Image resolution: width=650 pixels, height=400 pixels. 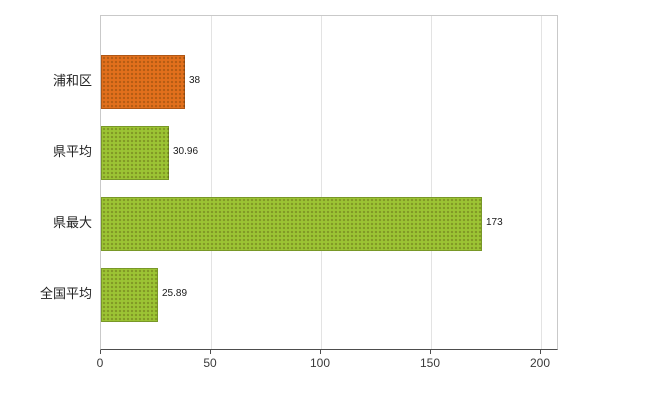 I want to click on x-tick-label: 0, so click(x=100, y=363).